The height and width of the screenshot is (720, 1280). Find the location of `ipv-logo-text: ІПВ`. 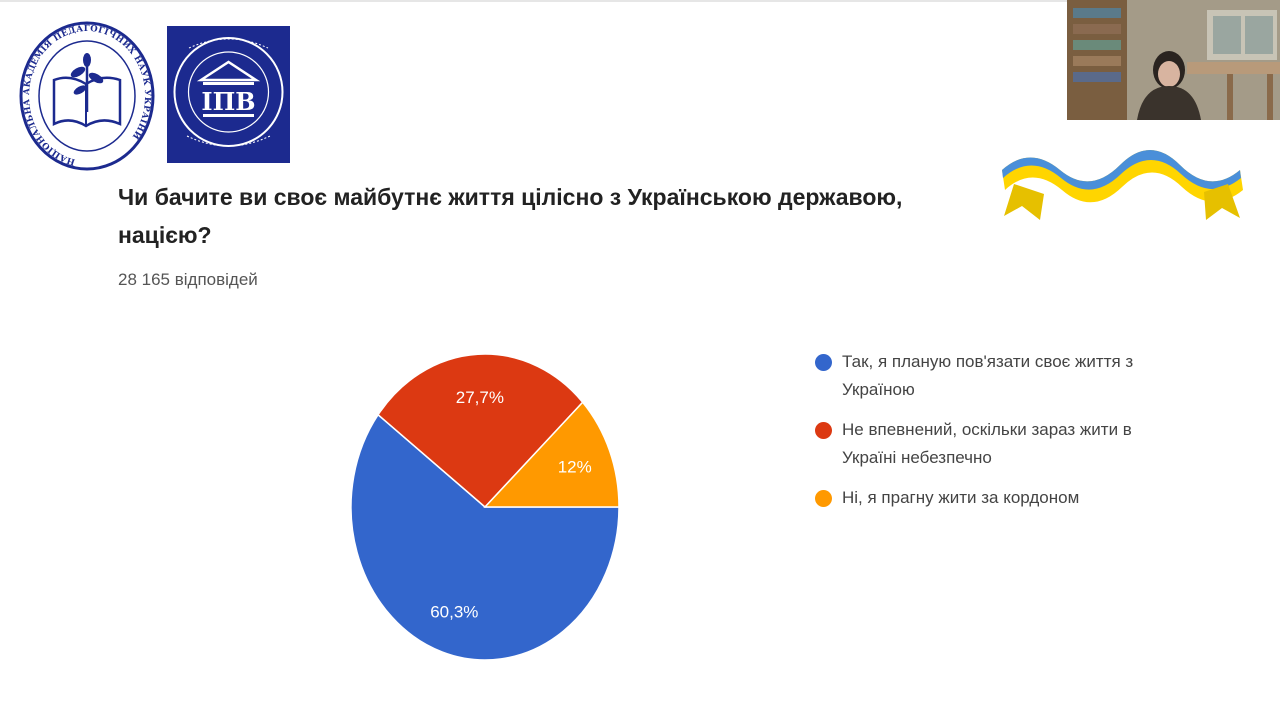

ipv-logo-text: ІПВ is located at coordinates (228, 101).